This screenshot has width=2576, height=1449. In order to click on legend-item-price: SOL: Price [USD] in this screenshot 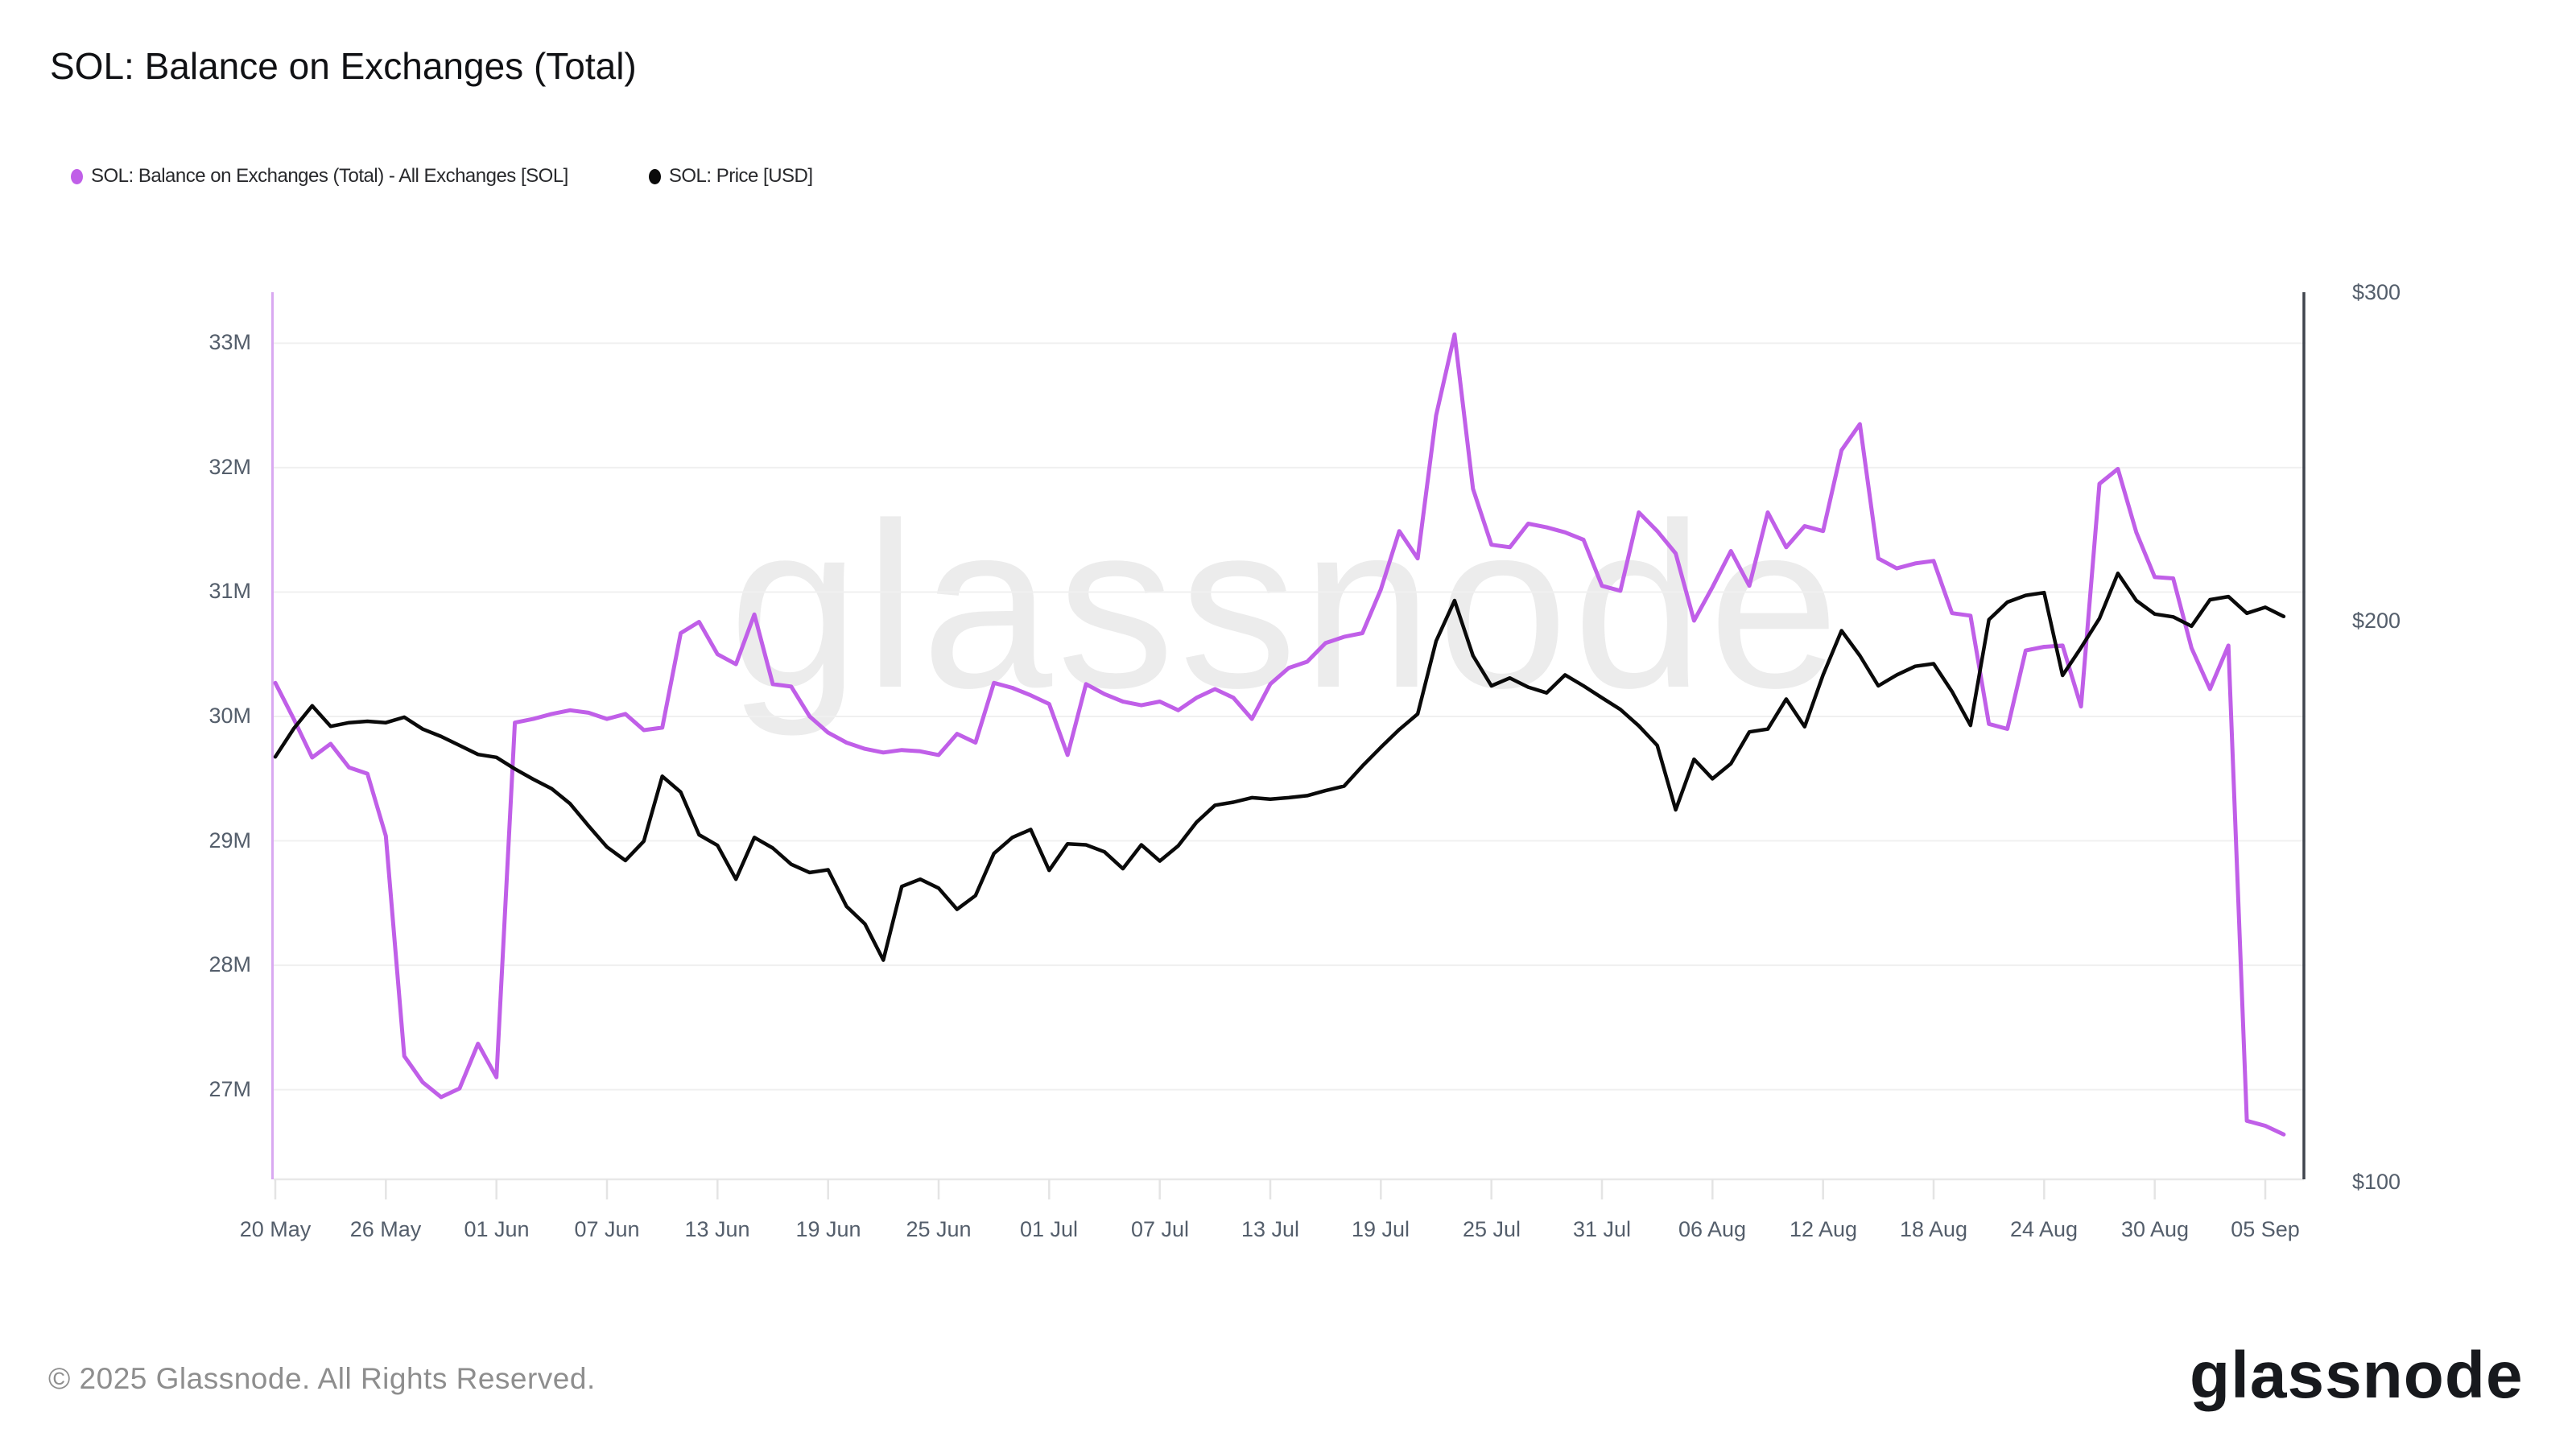, I will do `click(730, 176)`.